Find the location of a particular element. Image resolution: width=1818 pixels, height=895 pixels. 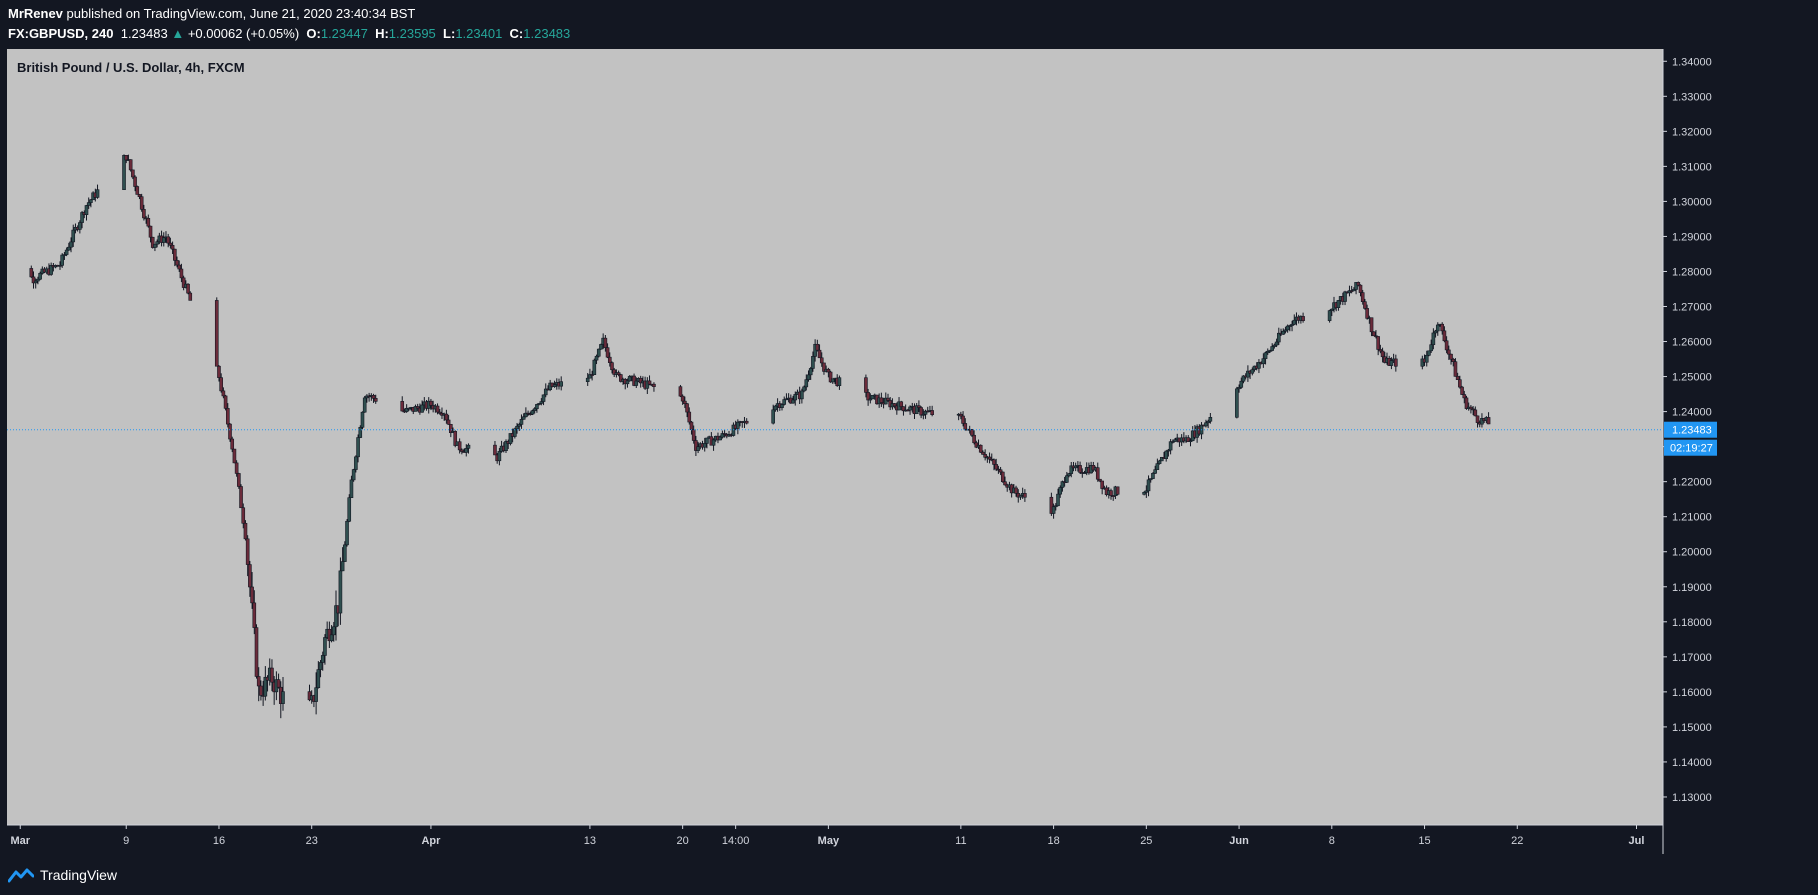

x-tick-label: May is located at coordinates (829, 841).